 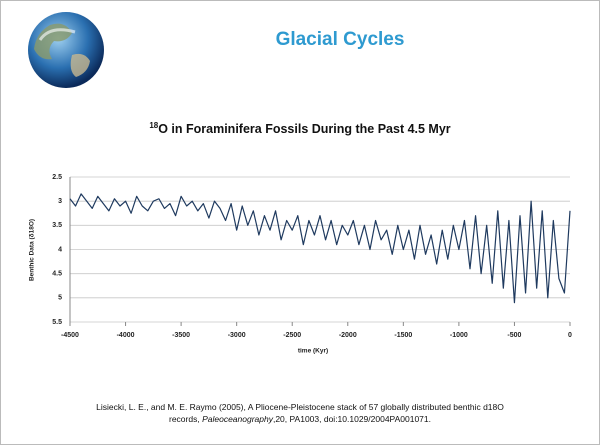 I want to click on citation-part2: ,20, PA1003, doi:10.1029/2004PA001071., so click(x=352, y=419).